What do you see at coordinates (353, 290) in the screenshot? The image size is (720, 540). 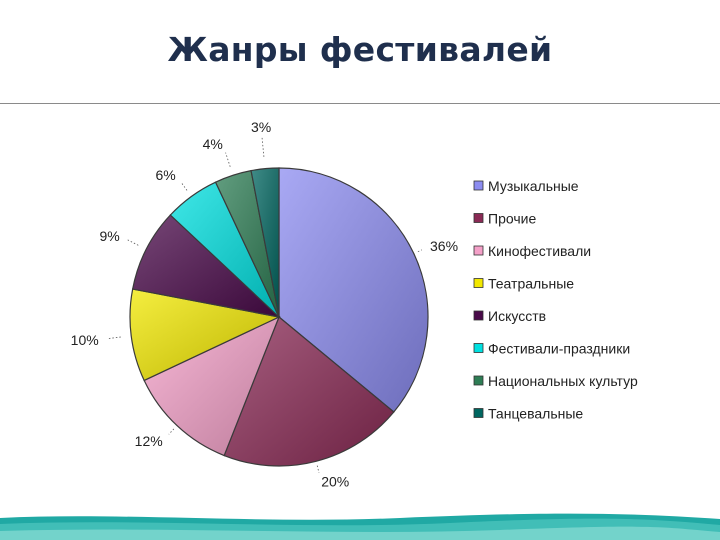 I see `slice-музыкальные` at bounding box center [353, 290].